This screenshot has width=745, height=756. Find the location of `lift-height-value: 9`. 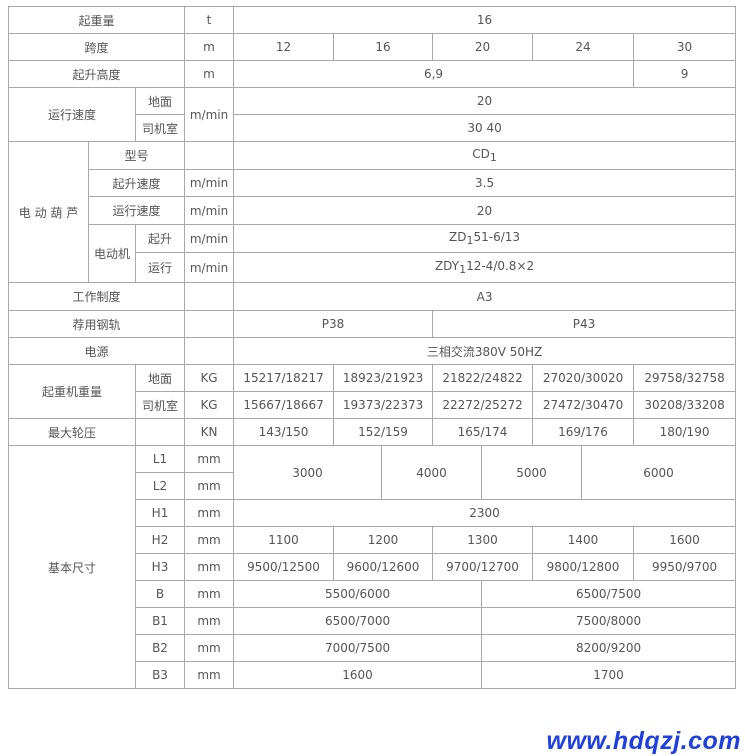

lift-height-value: 9 is located at coordinates (685, 74).